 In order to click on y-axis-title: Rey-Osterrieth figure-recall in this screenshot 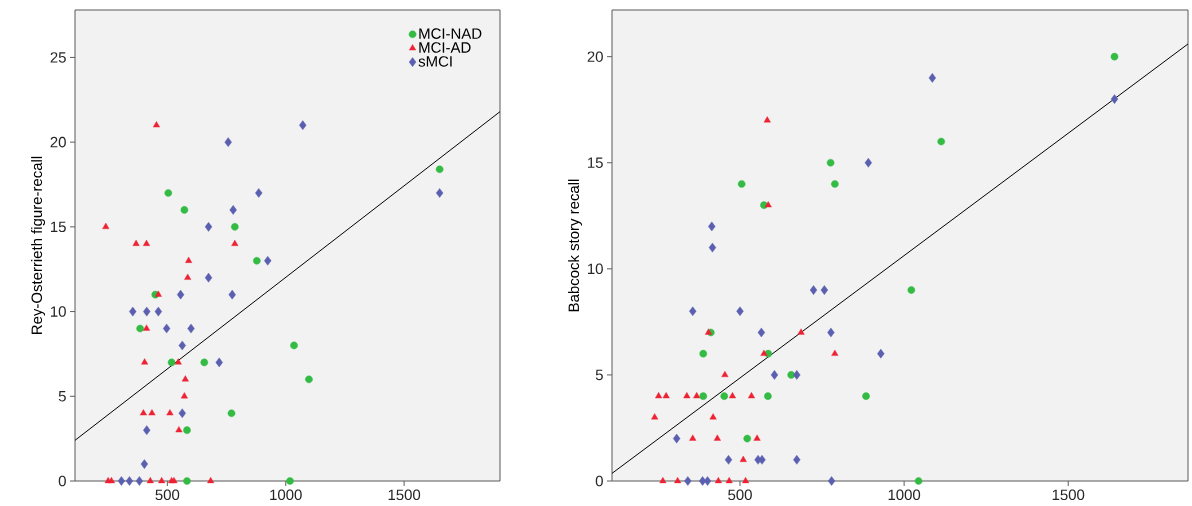, I will do `click(38, 245)`.